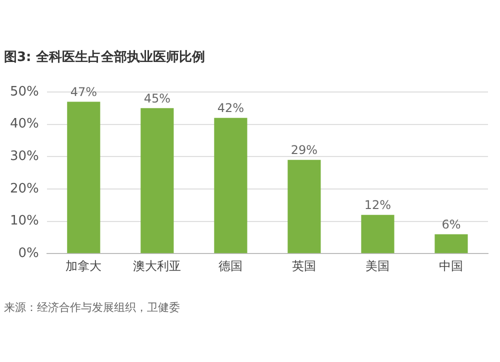 The height and width of the screenshot is (362, 500). Describe the element at coordinates (24, 188) in the screenshot. I see `y-tick-label: 20%` at that location.